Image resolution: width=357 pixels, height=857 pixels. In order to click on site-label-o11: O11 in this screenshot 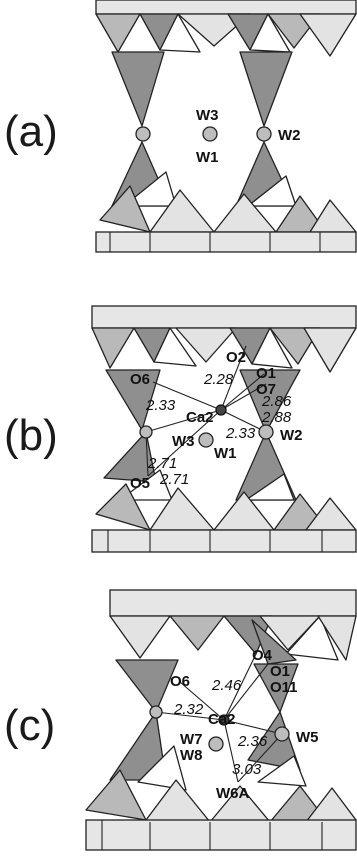, I will do `click(284, 687)`.